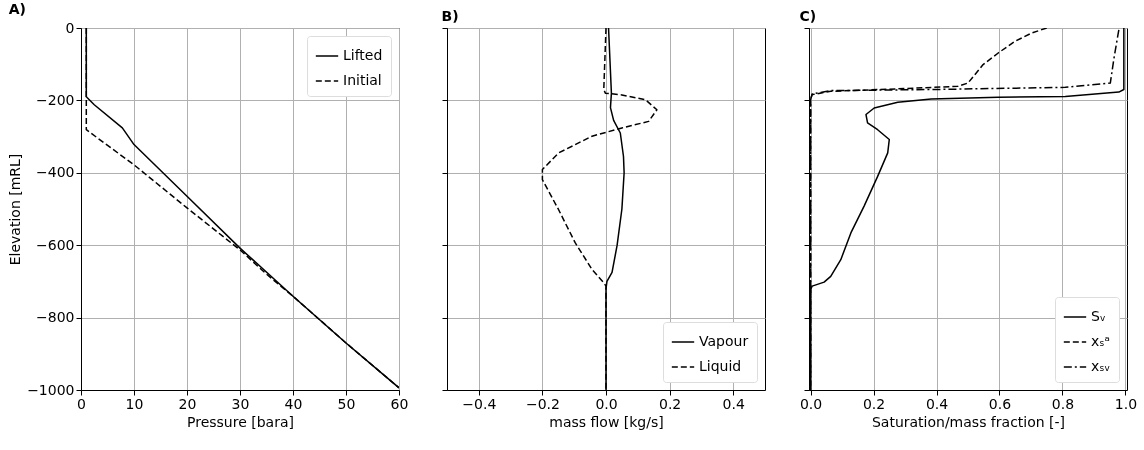 Image resolution: width=1144 pixels, height=450 pixels. What do you see at coordinates (606, 421) in the screenshot?
I see `x-axis-title: mass flow [kg/s]` at bounding box center [606, 421].